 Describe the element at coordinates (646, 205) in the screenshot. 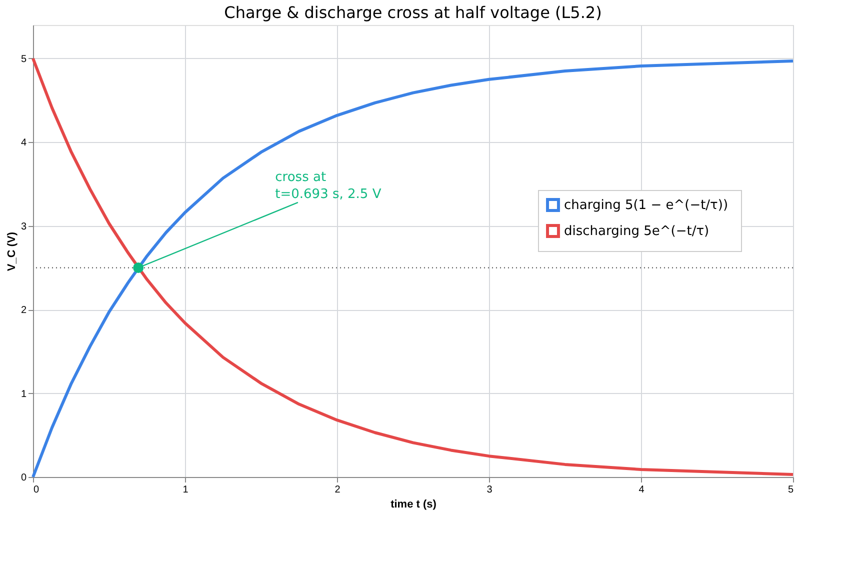

I see `legend-label: charging 5(1 − e^(−t/τ))` at that location.